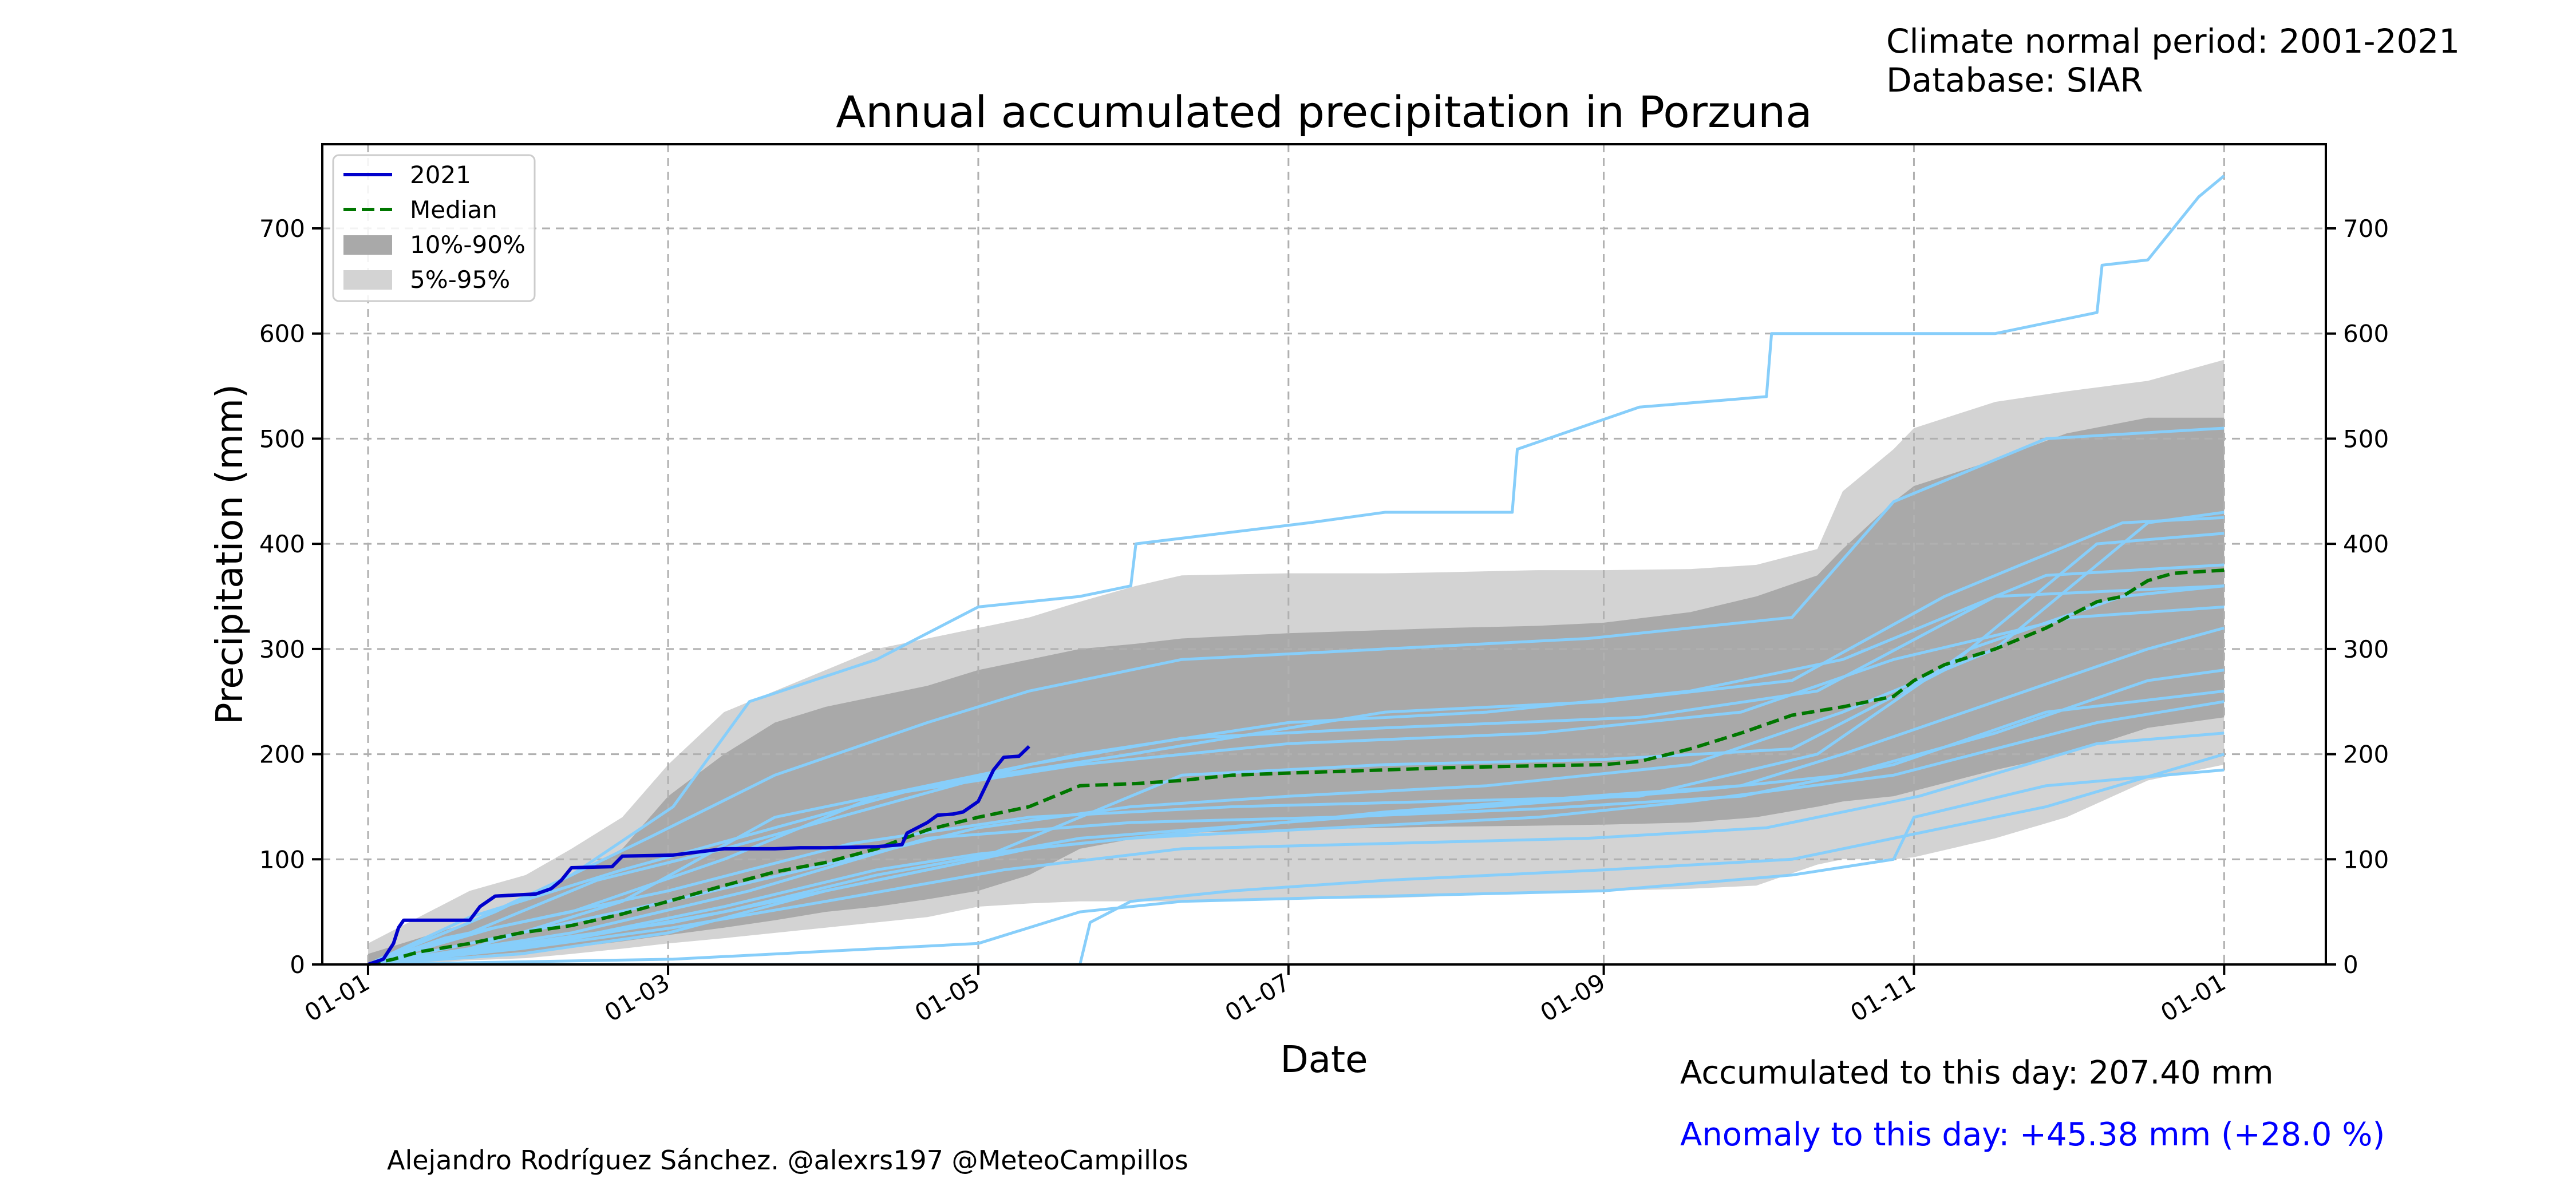 The height and width of the screenshot is (1202, 2576). I want to click on legend-label: 2021, so click(440, 175).